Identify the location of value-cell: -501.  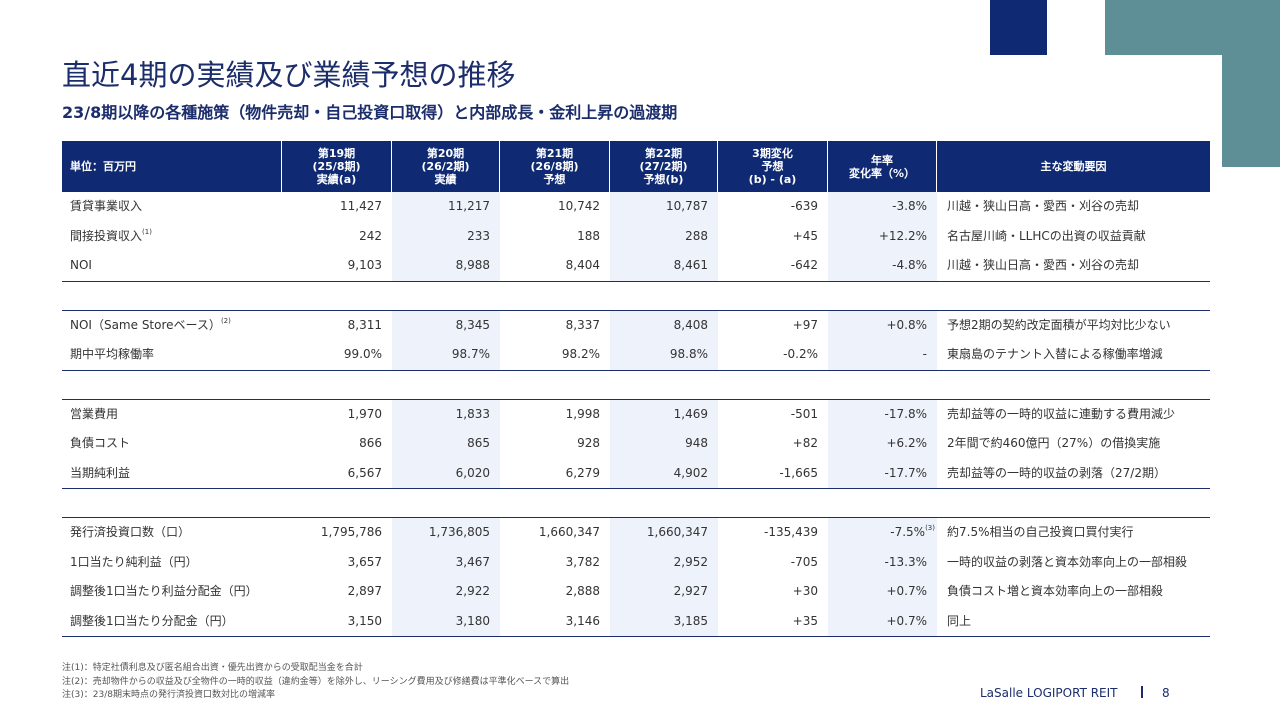
(773, 415).